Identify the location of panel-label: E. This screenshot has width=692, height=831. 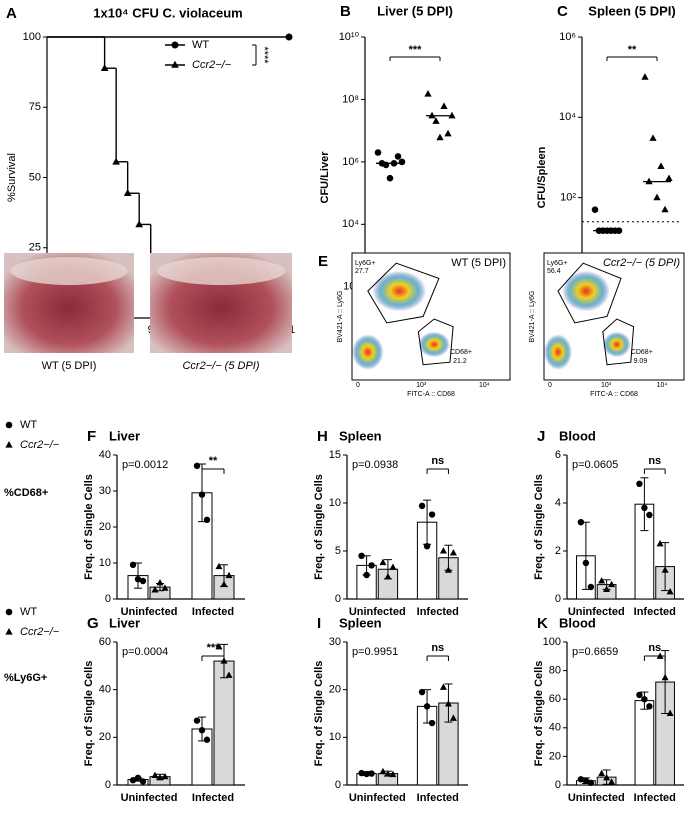
(323, 261).